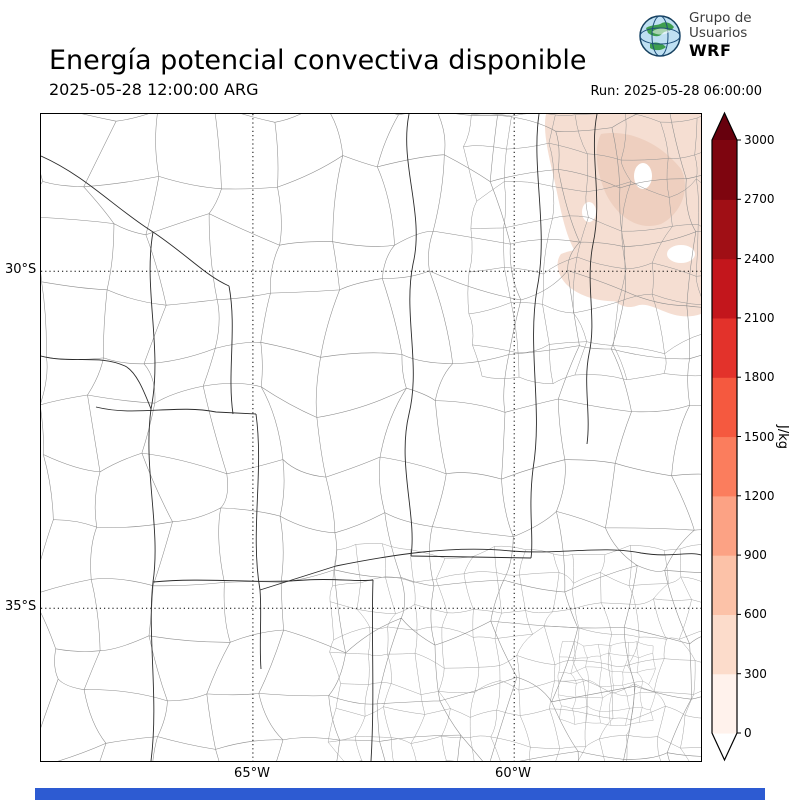 The image size is (800, 800). Describe the element at coordinates (400, 794) in the screenshot. I see `footer-bar` at that location.